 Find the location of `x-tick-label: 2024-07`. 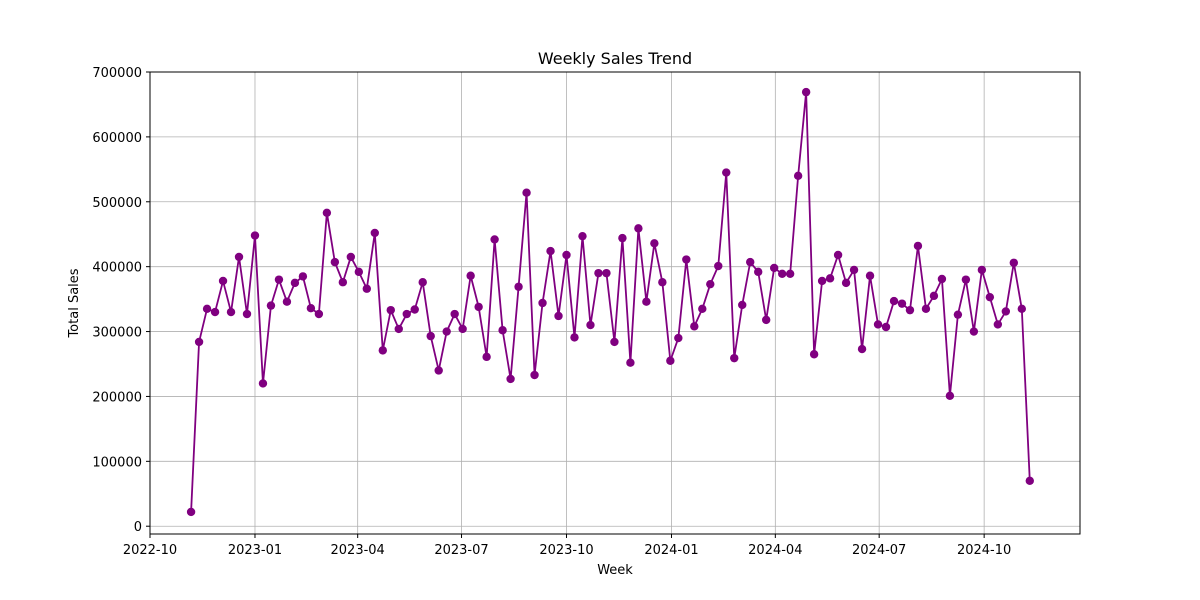

x-tick-label: 2024-07 is located at coordinates (879, 550).